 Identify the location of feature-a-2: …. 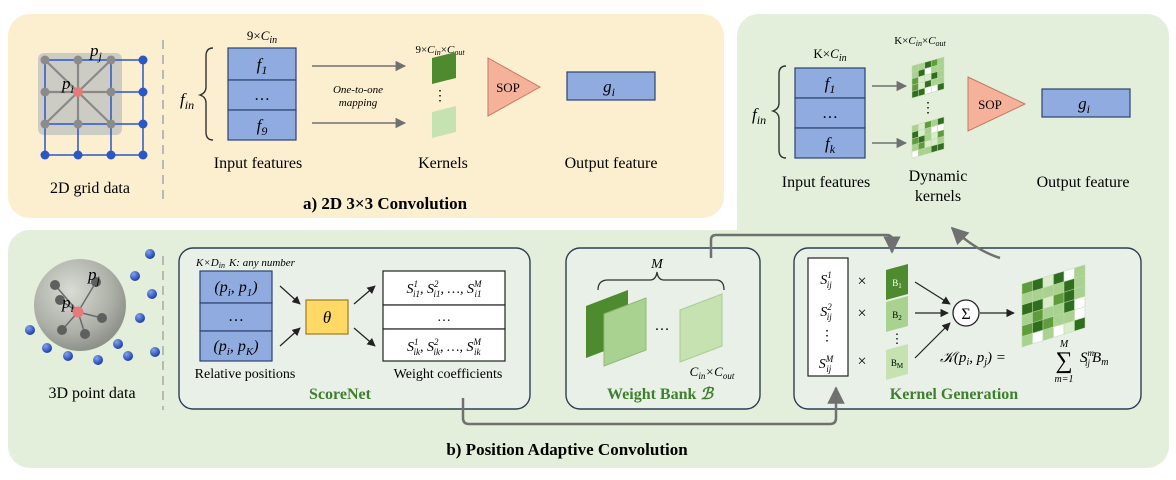
(262, 95).